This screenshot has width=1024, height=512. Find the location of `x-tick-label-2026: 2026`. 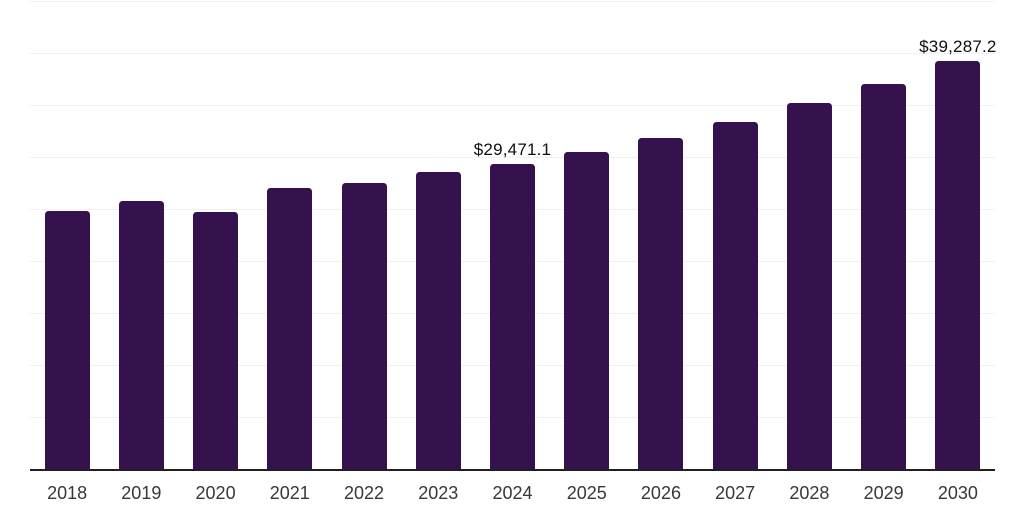

x-tick-label-2026: 2026 is located at coordinates (660, 493).